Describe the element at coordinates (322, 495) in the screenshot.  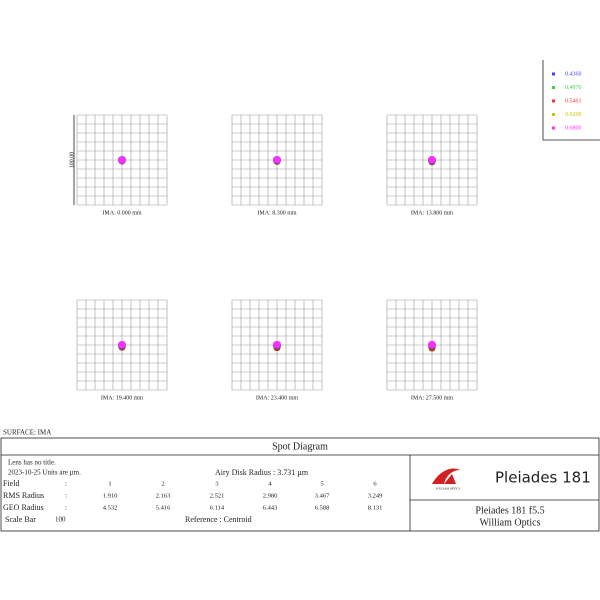
I see `cell: 3.467` at that location.